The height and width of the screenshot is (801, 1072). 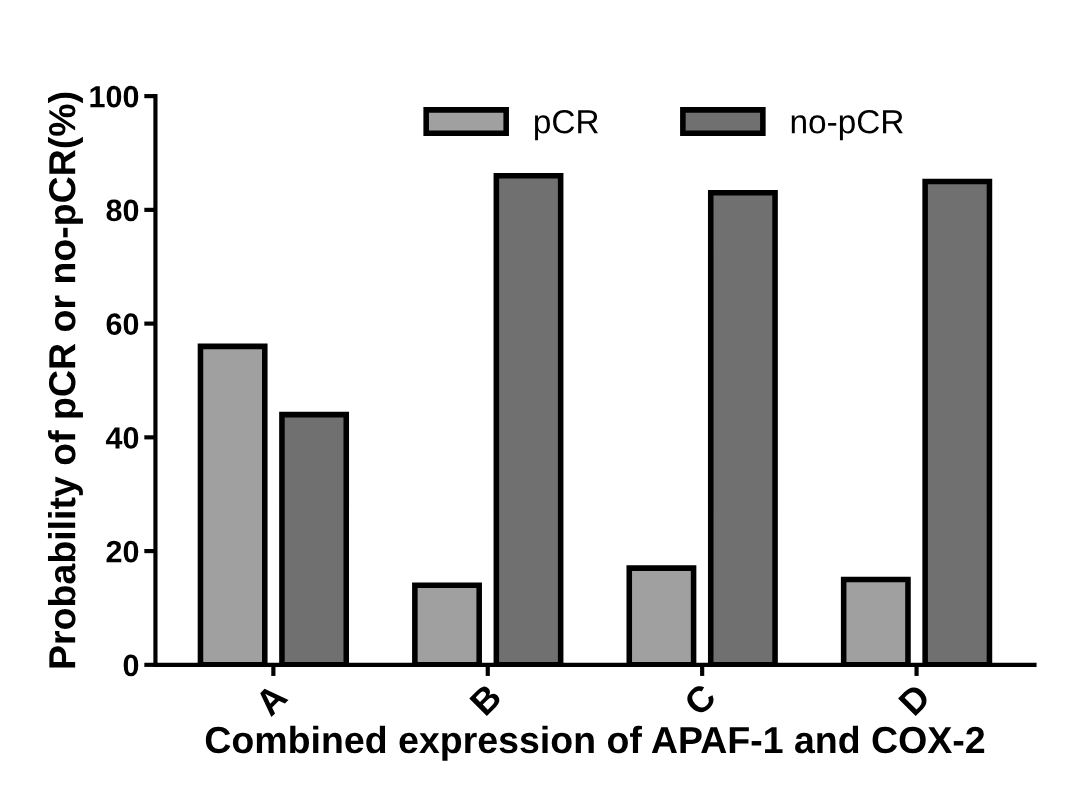 I want to click on y-tick-label: 100, so click(x=114, y=96).